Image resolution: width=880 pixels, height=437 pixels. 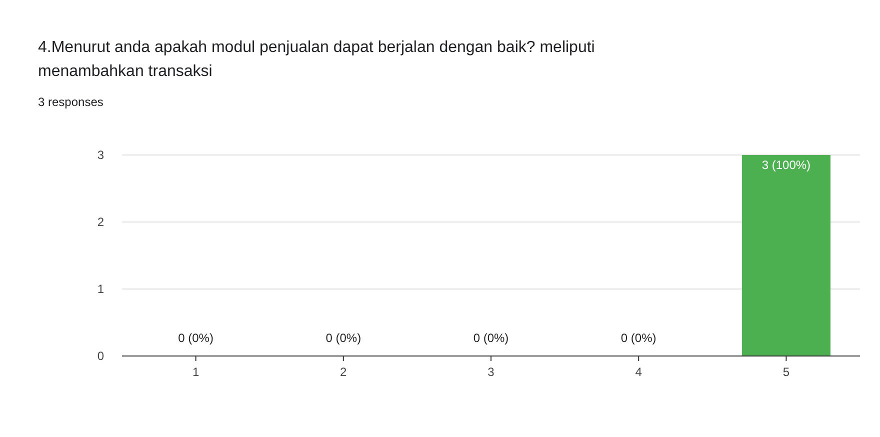 I want to click on x-tick-label: 1, so click(x=196, y=372).